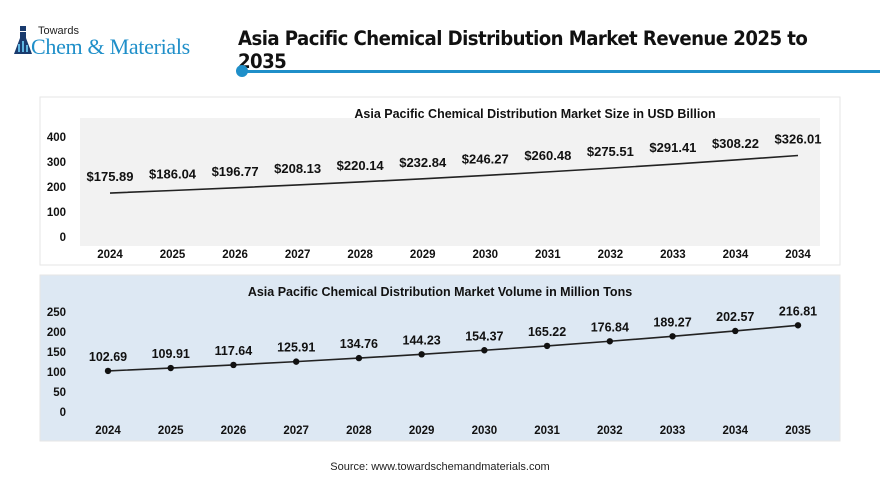  What do you see at coordinates (735, 317) in the screenshot?
I see `data-label: 202.57` at bounding box center [735, 317].